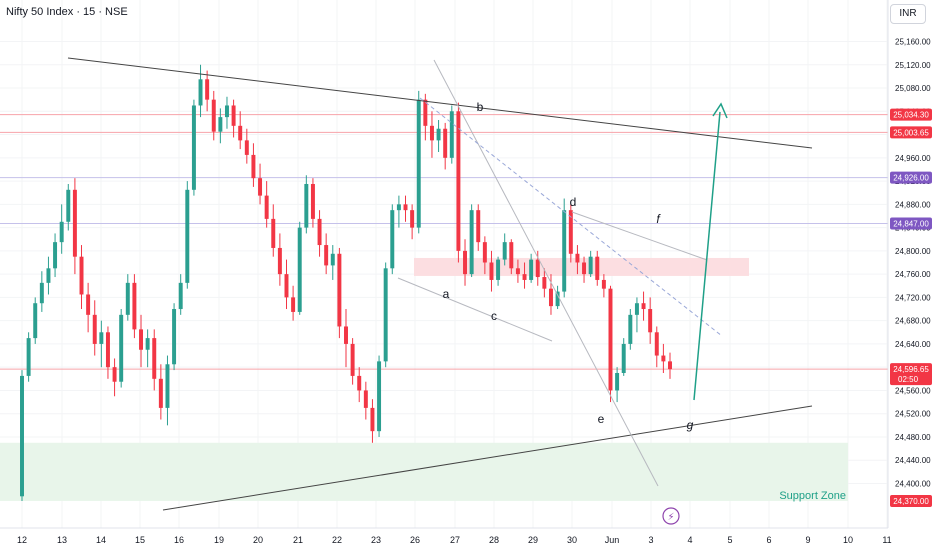  What do you see at coordinates (913, 42) in the screenshot?
I see `y-tick-label: 25,160.00` at bounding box center [913, 42].